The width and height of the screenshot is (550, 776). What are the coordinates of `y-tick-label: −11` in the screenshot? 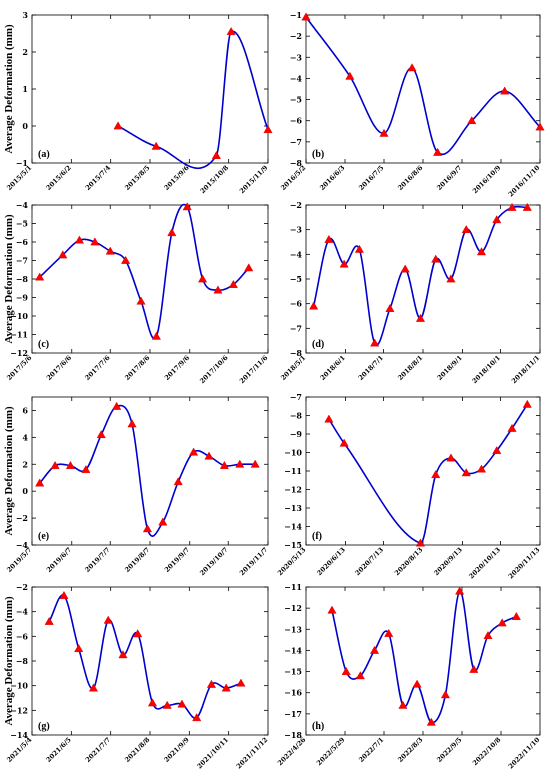 It's located at (293, 471).